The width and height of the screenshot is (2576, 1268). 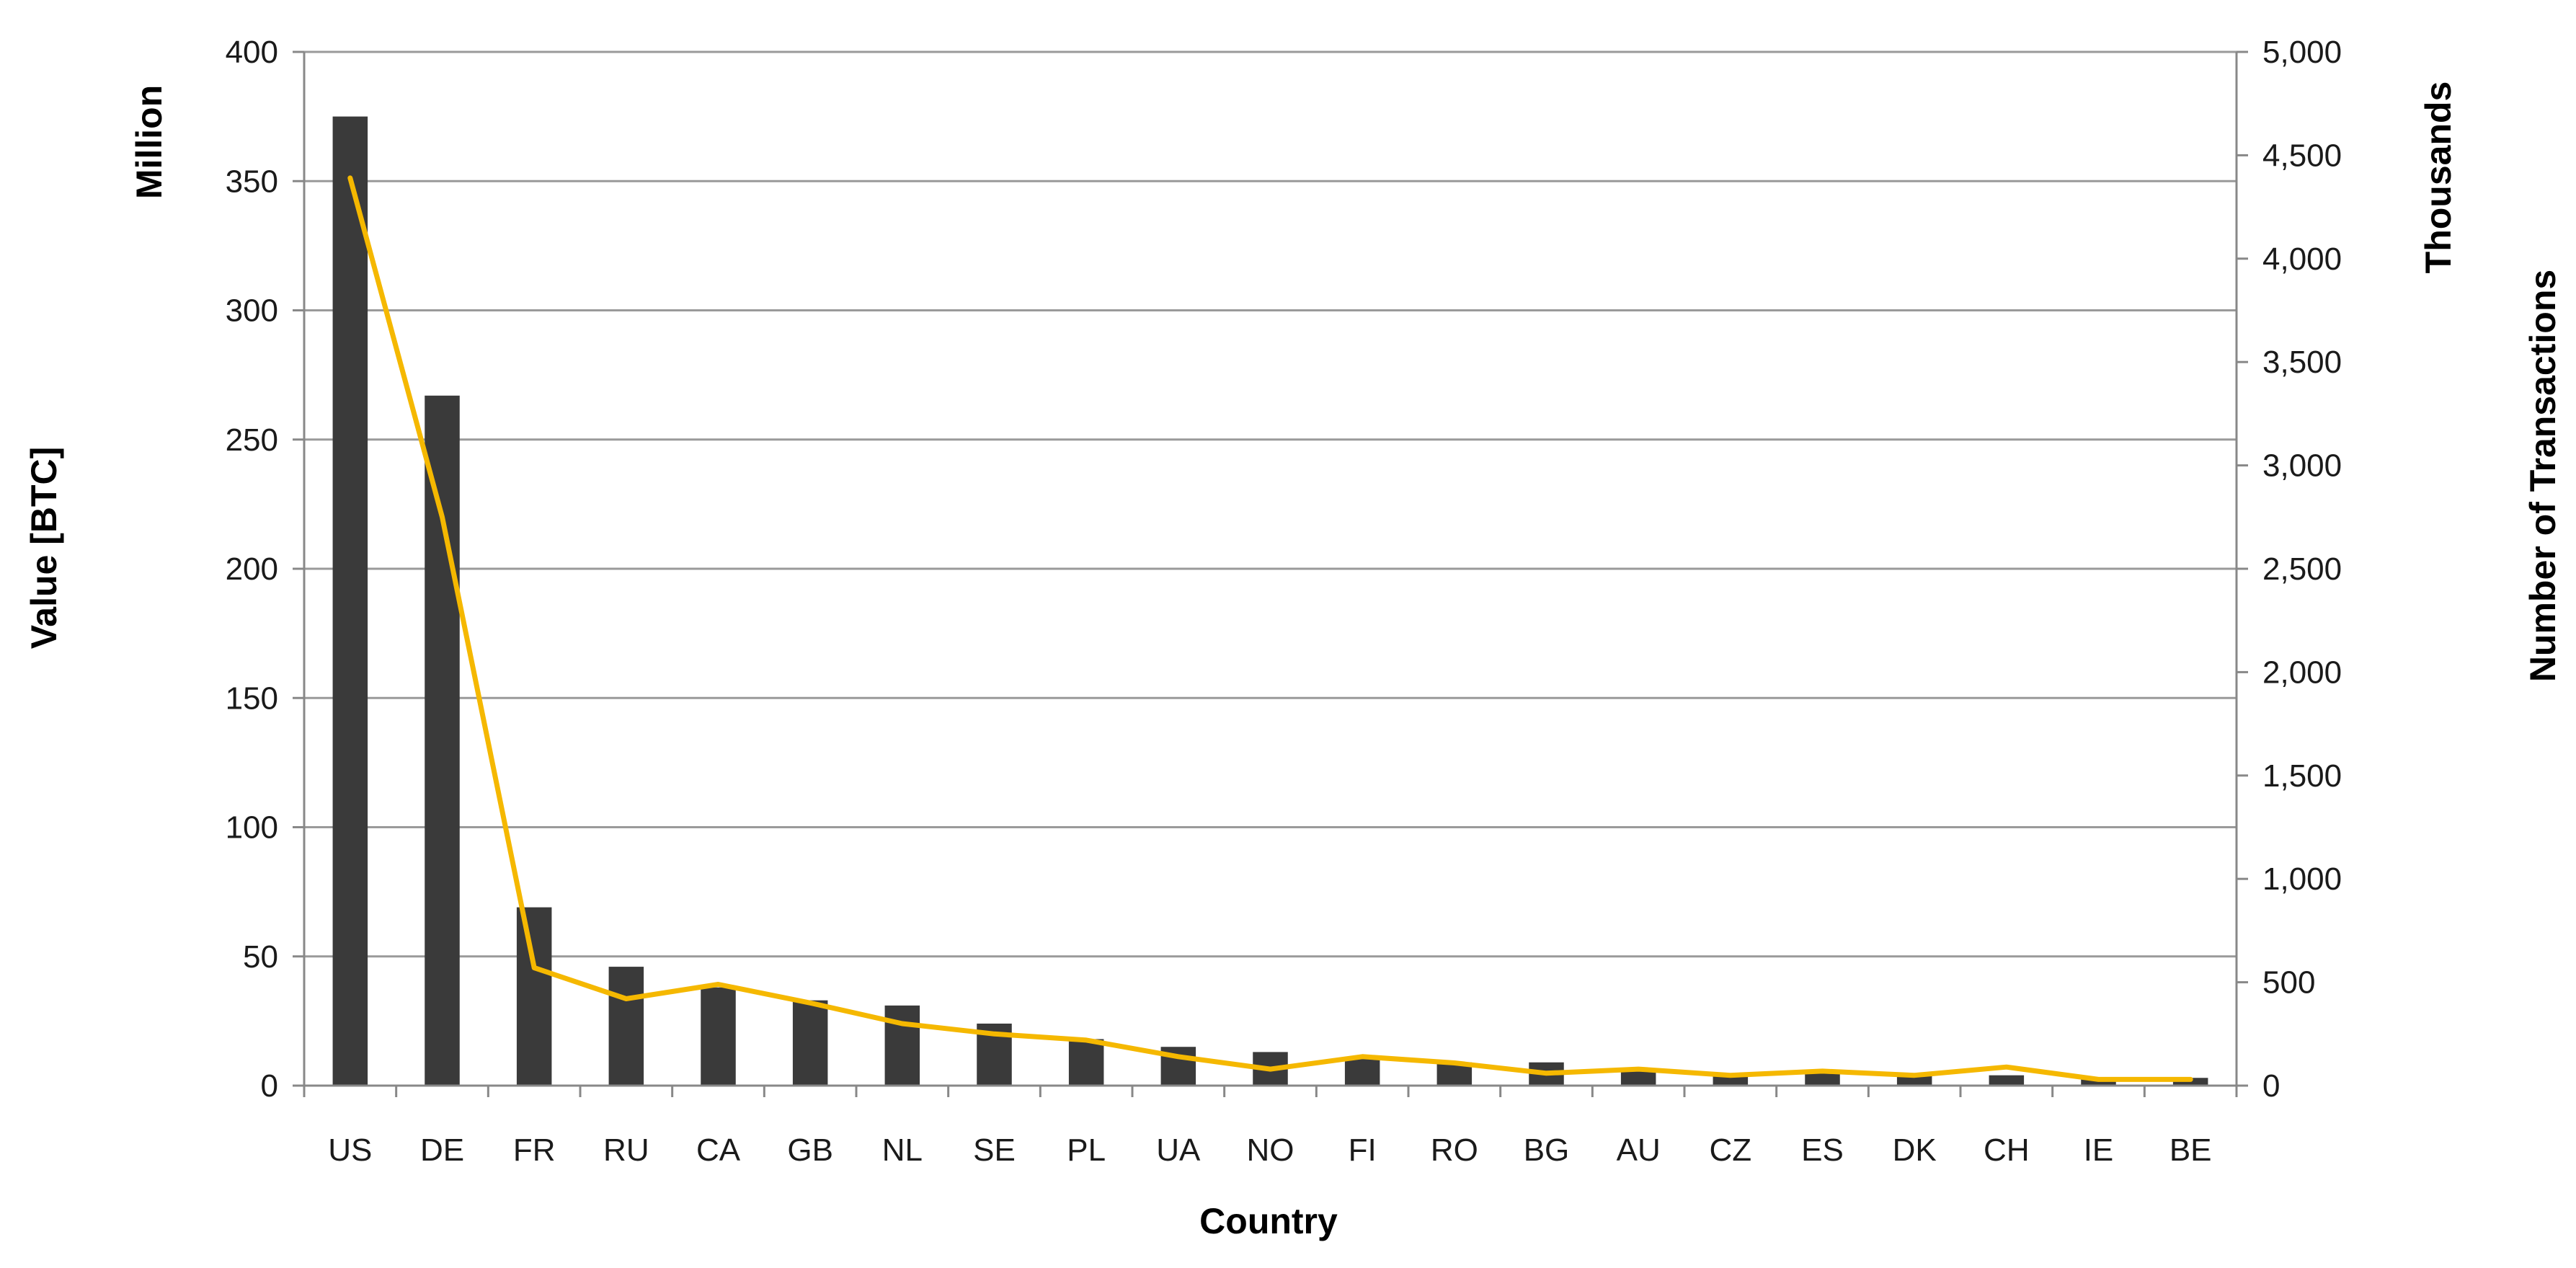 I want to click on y2-axis-title: Number of Transactions, so click(x=2543, y=476).